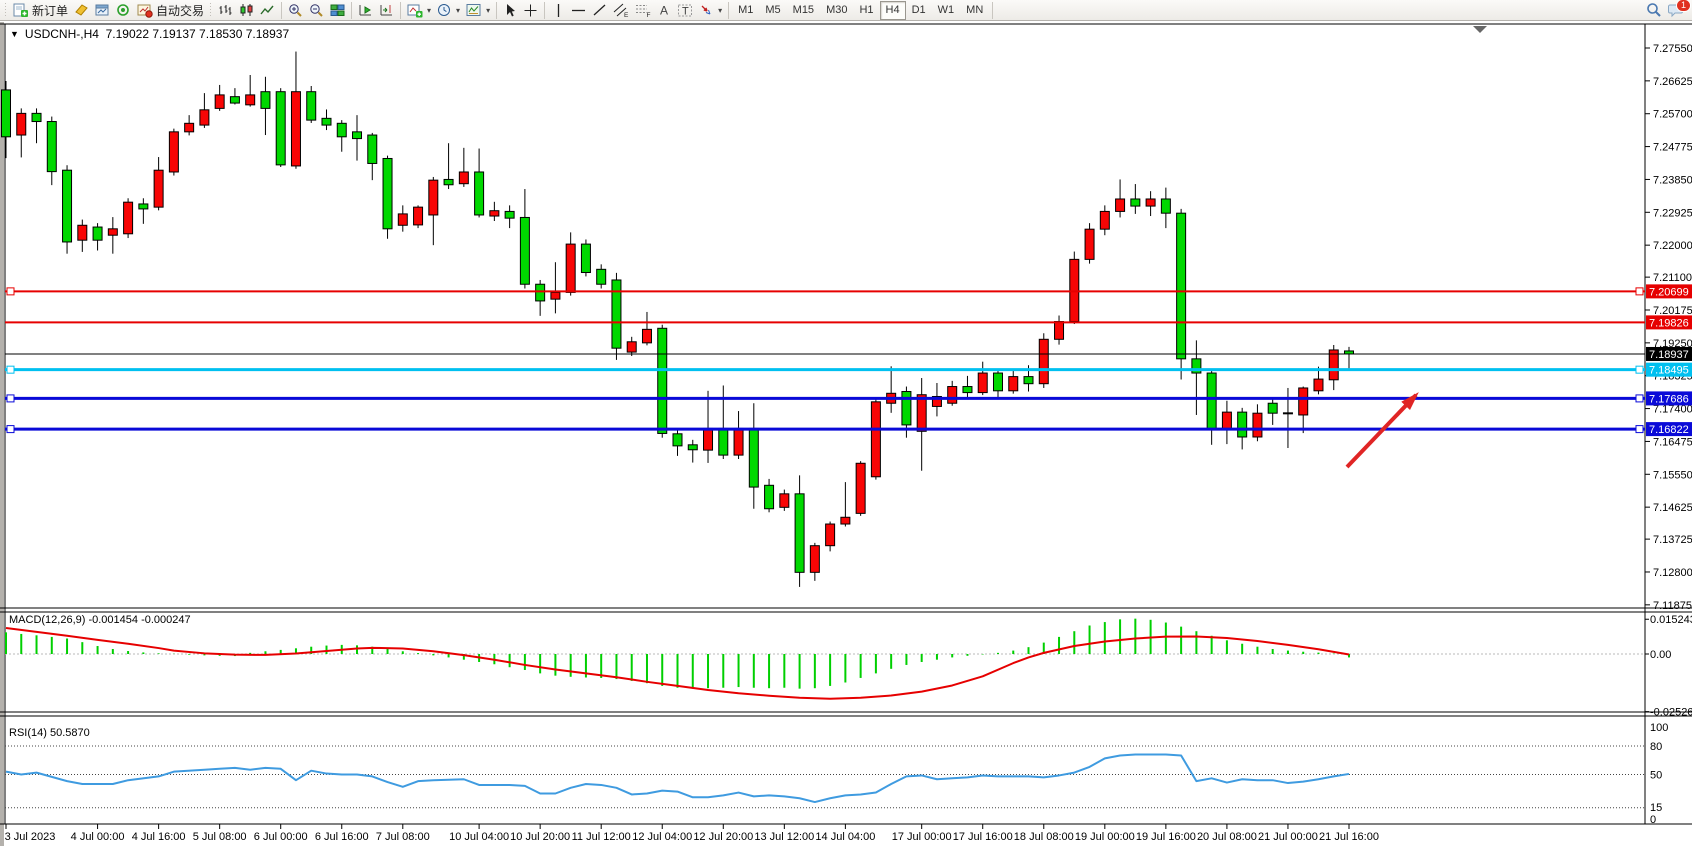 The image size is (1692, 846). Describe the element at coordinates (448, 10) in the screenshot. I see `periods-button: ▾` at that location.